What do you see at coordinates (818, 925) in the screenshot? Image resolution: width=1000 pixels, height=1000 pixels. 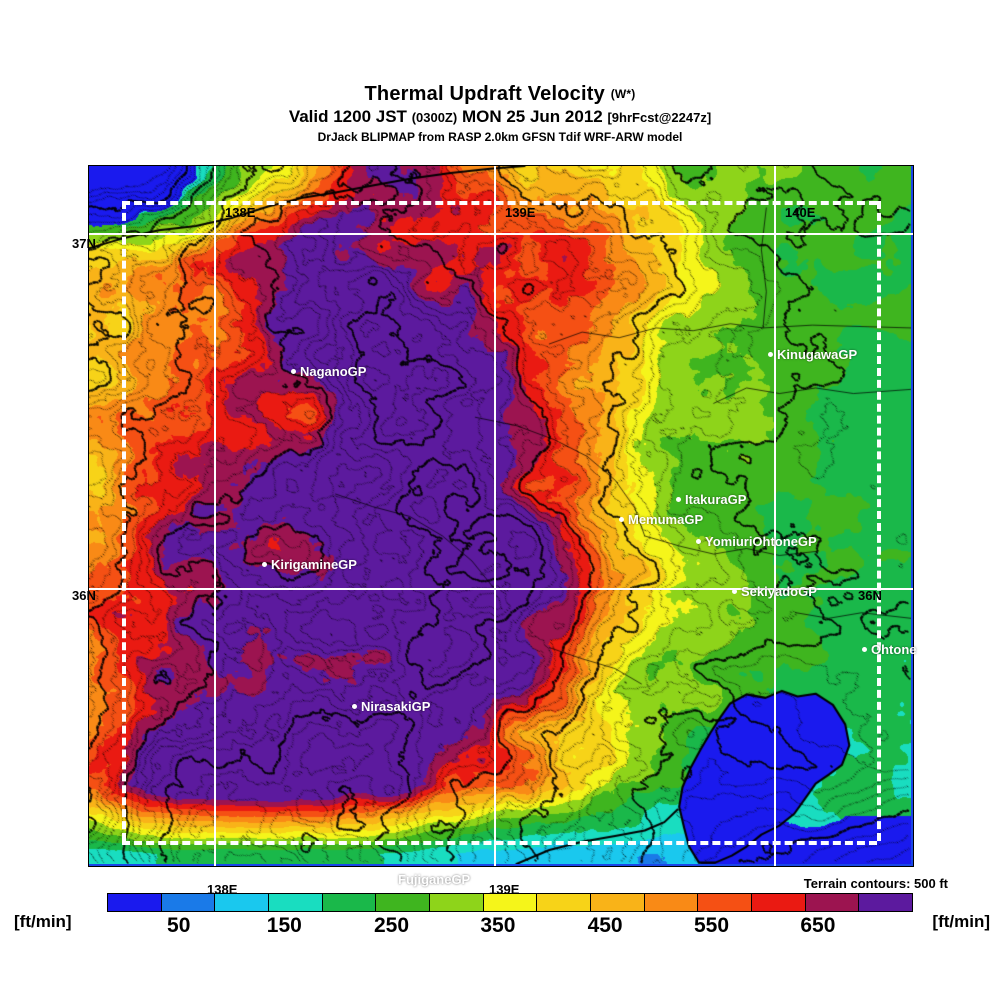 I see `colorbar-tick-650: 650` at bounding box center [818, 925].